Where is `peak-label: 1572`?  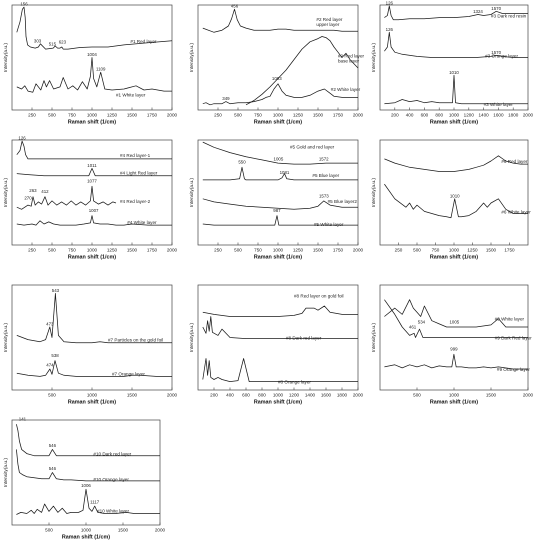
peak-label: 1572 is located at coordinates (324, 159).